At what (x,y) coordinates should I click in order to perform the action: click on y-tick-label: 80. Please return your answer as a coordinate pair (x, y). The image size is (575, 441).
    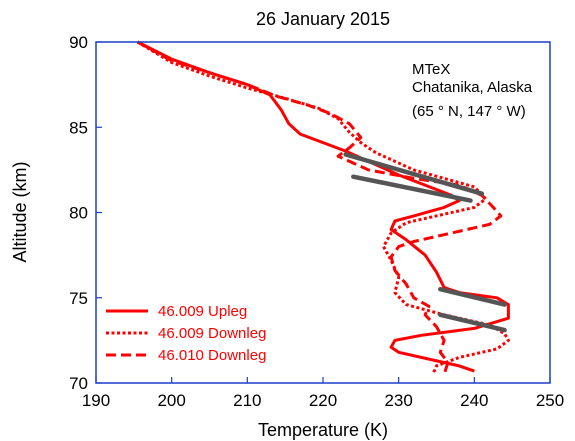
    Looking at the image, I should click on (78, 213).